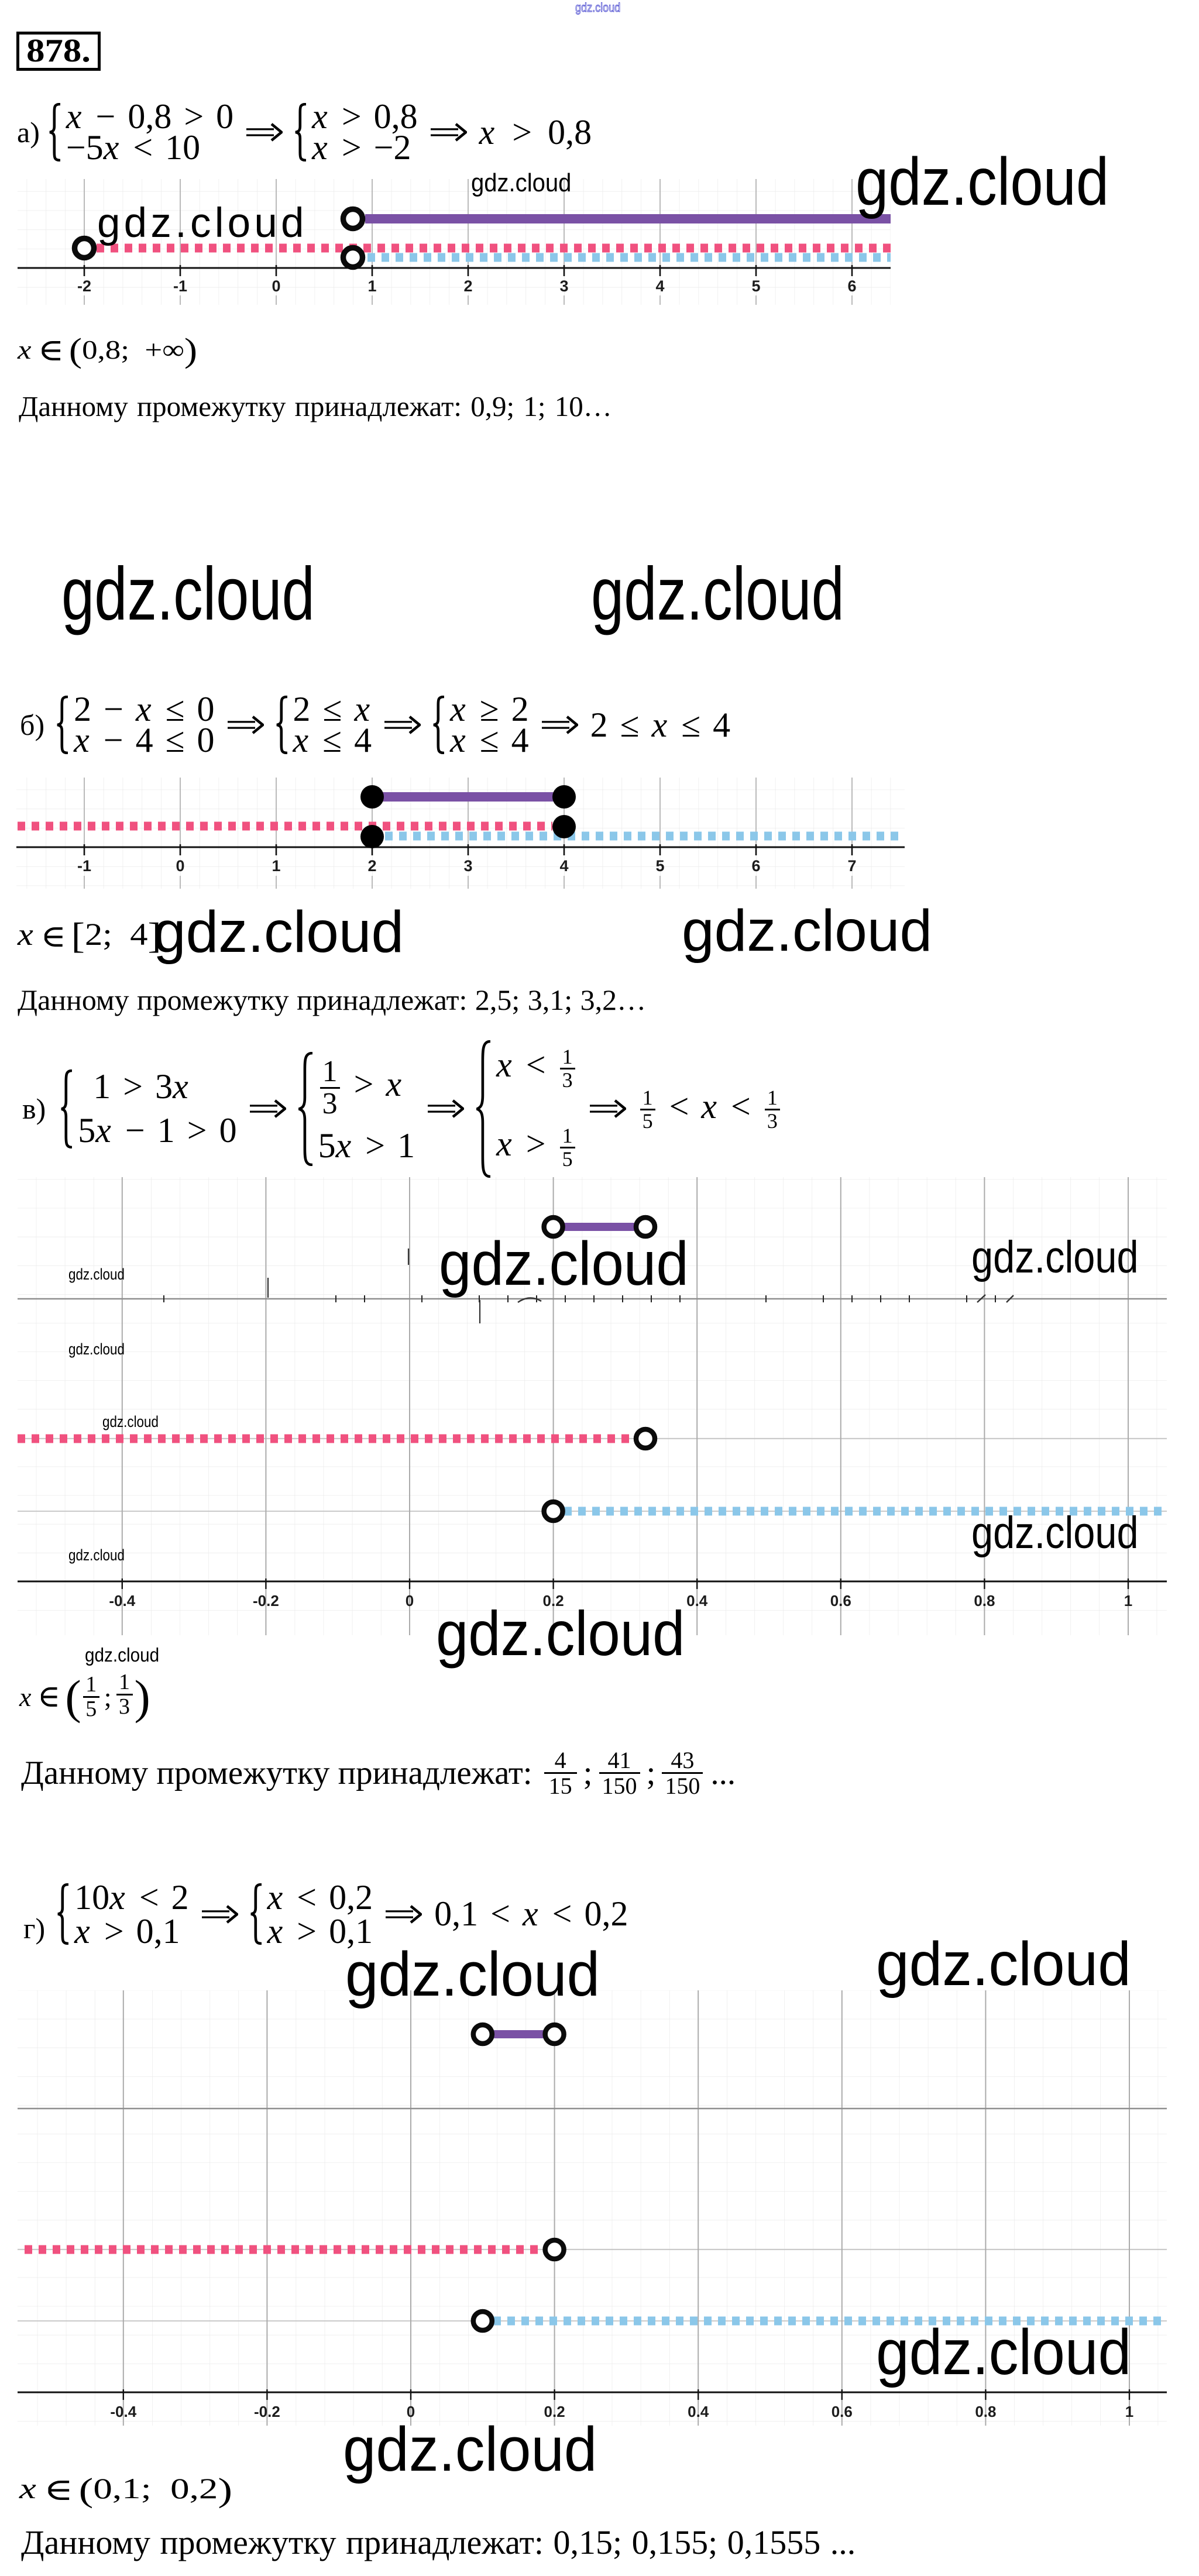 The width and height of the screenshot is (1199, 2576). I want to click on svg-text: -2, so click(84, 286).